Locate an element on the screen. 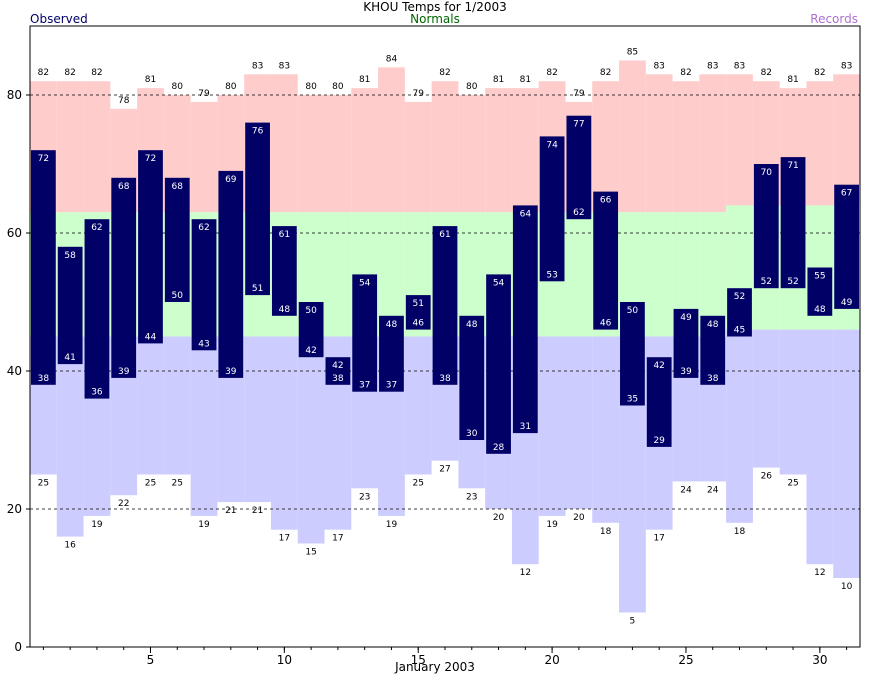  record-high-label: 78 is located at coordinates (124, 101).